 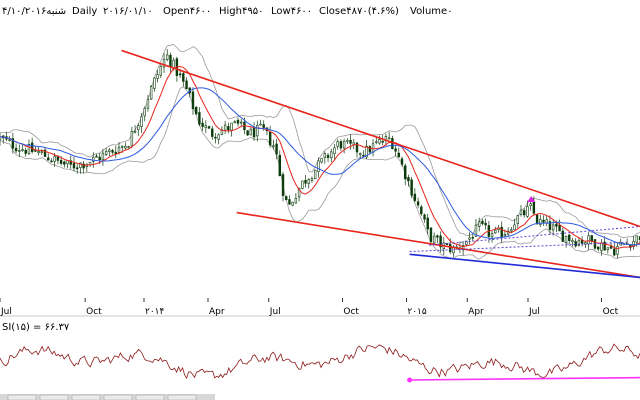 What do you see at coordinates (187, 11) in the screenshot?
I see `header-open: Open۴۶۰۰` at bounding box center [187, 11].